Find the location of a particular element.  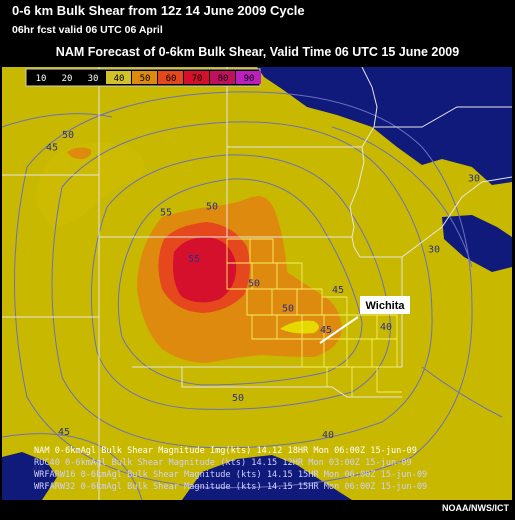

shear-45-spot is located at coordinates (299, 327).